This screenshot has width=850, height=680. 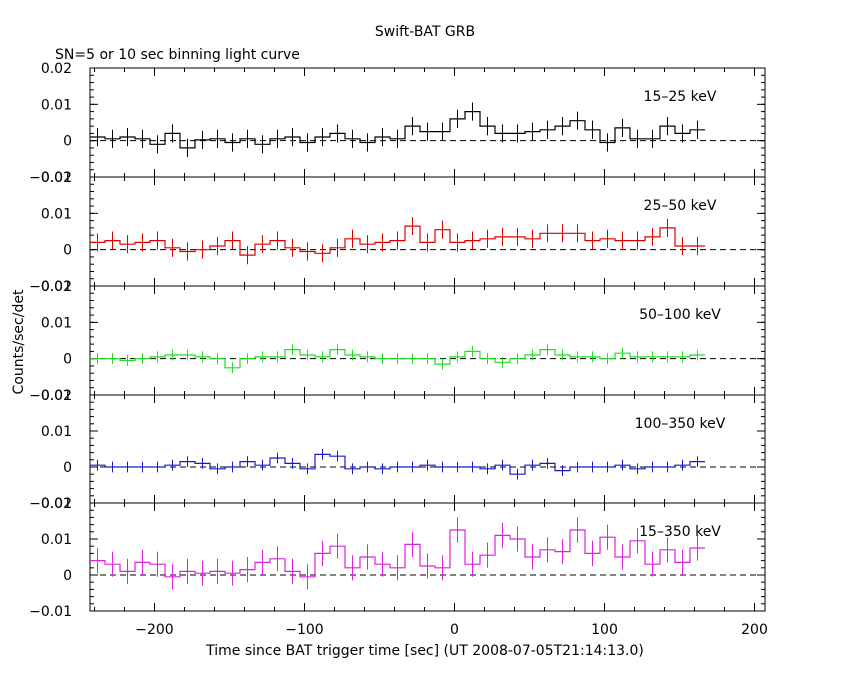 What do you see at coordinates (680, 97) in the screenshot?
I see `band-label: 15–25 keV` at bounding box center [680, 97].